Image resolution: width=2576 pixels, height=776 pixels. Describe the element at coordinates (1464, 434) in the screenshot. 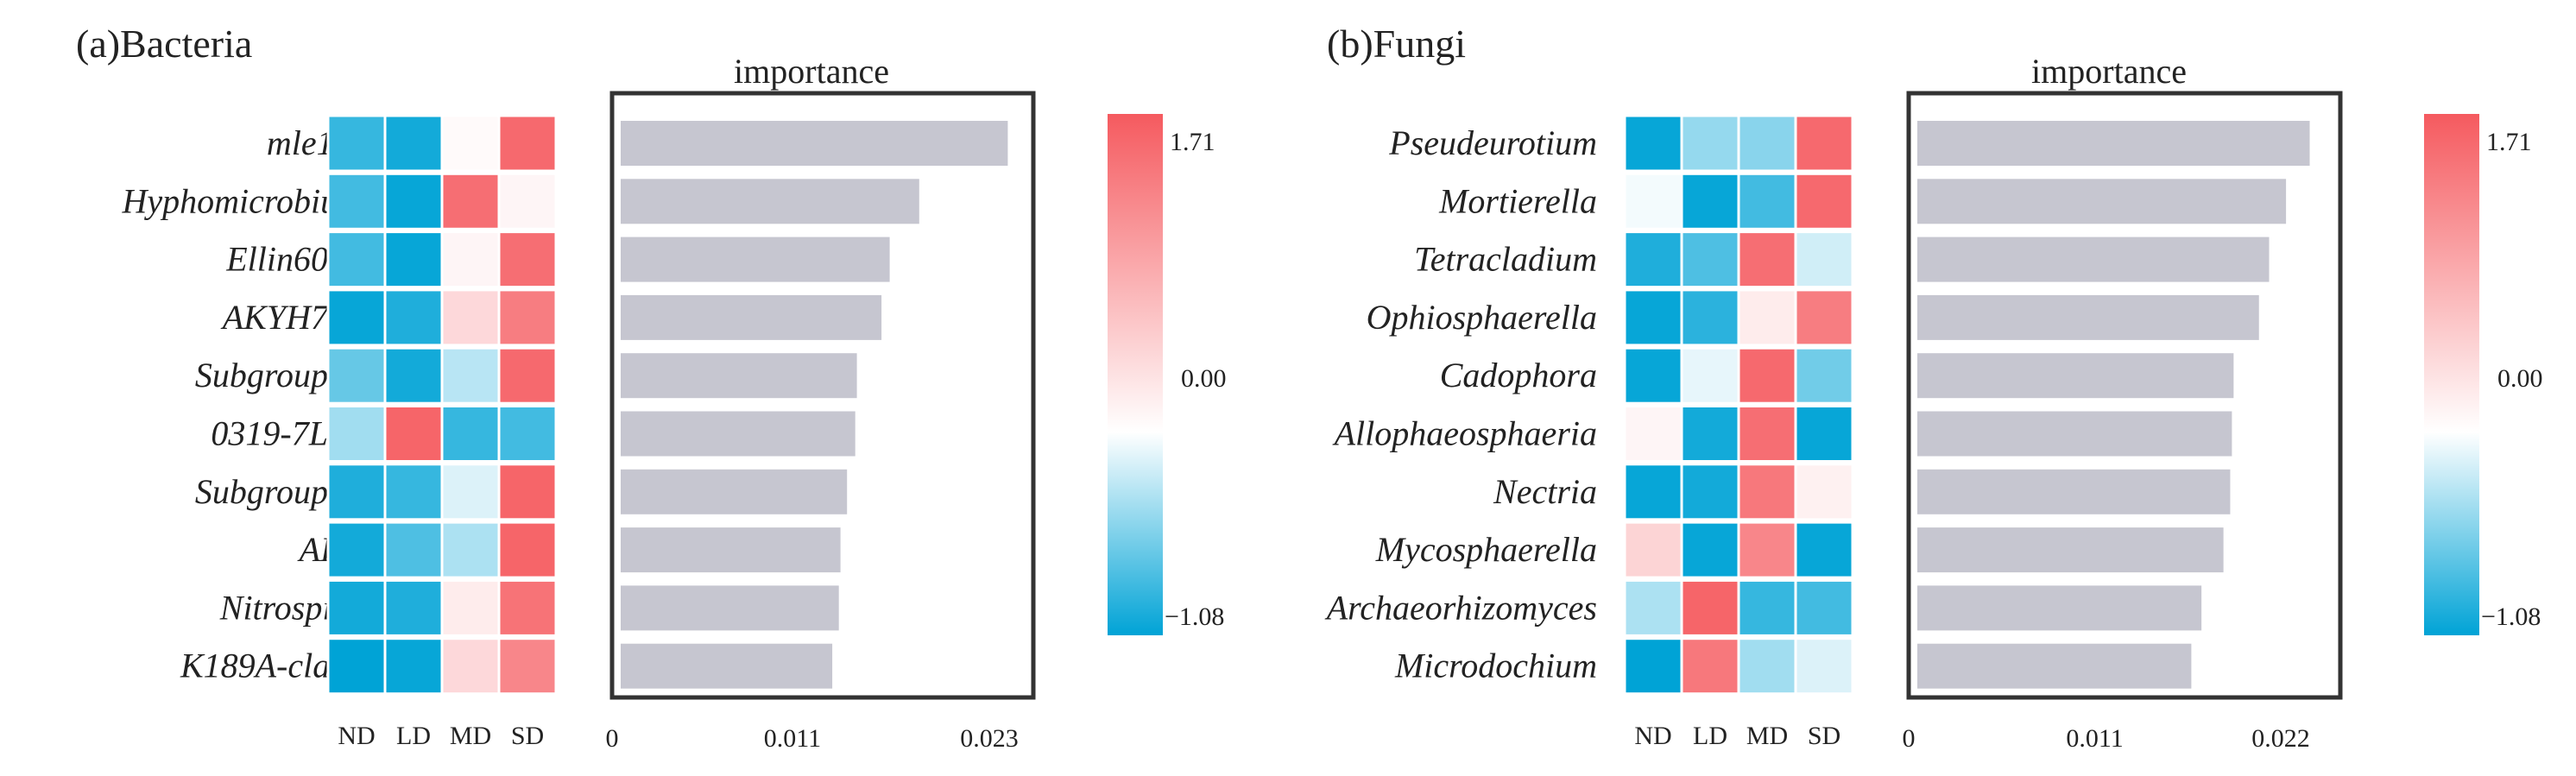

I see `taxon-label: Allophaeosphaeria` at that location.